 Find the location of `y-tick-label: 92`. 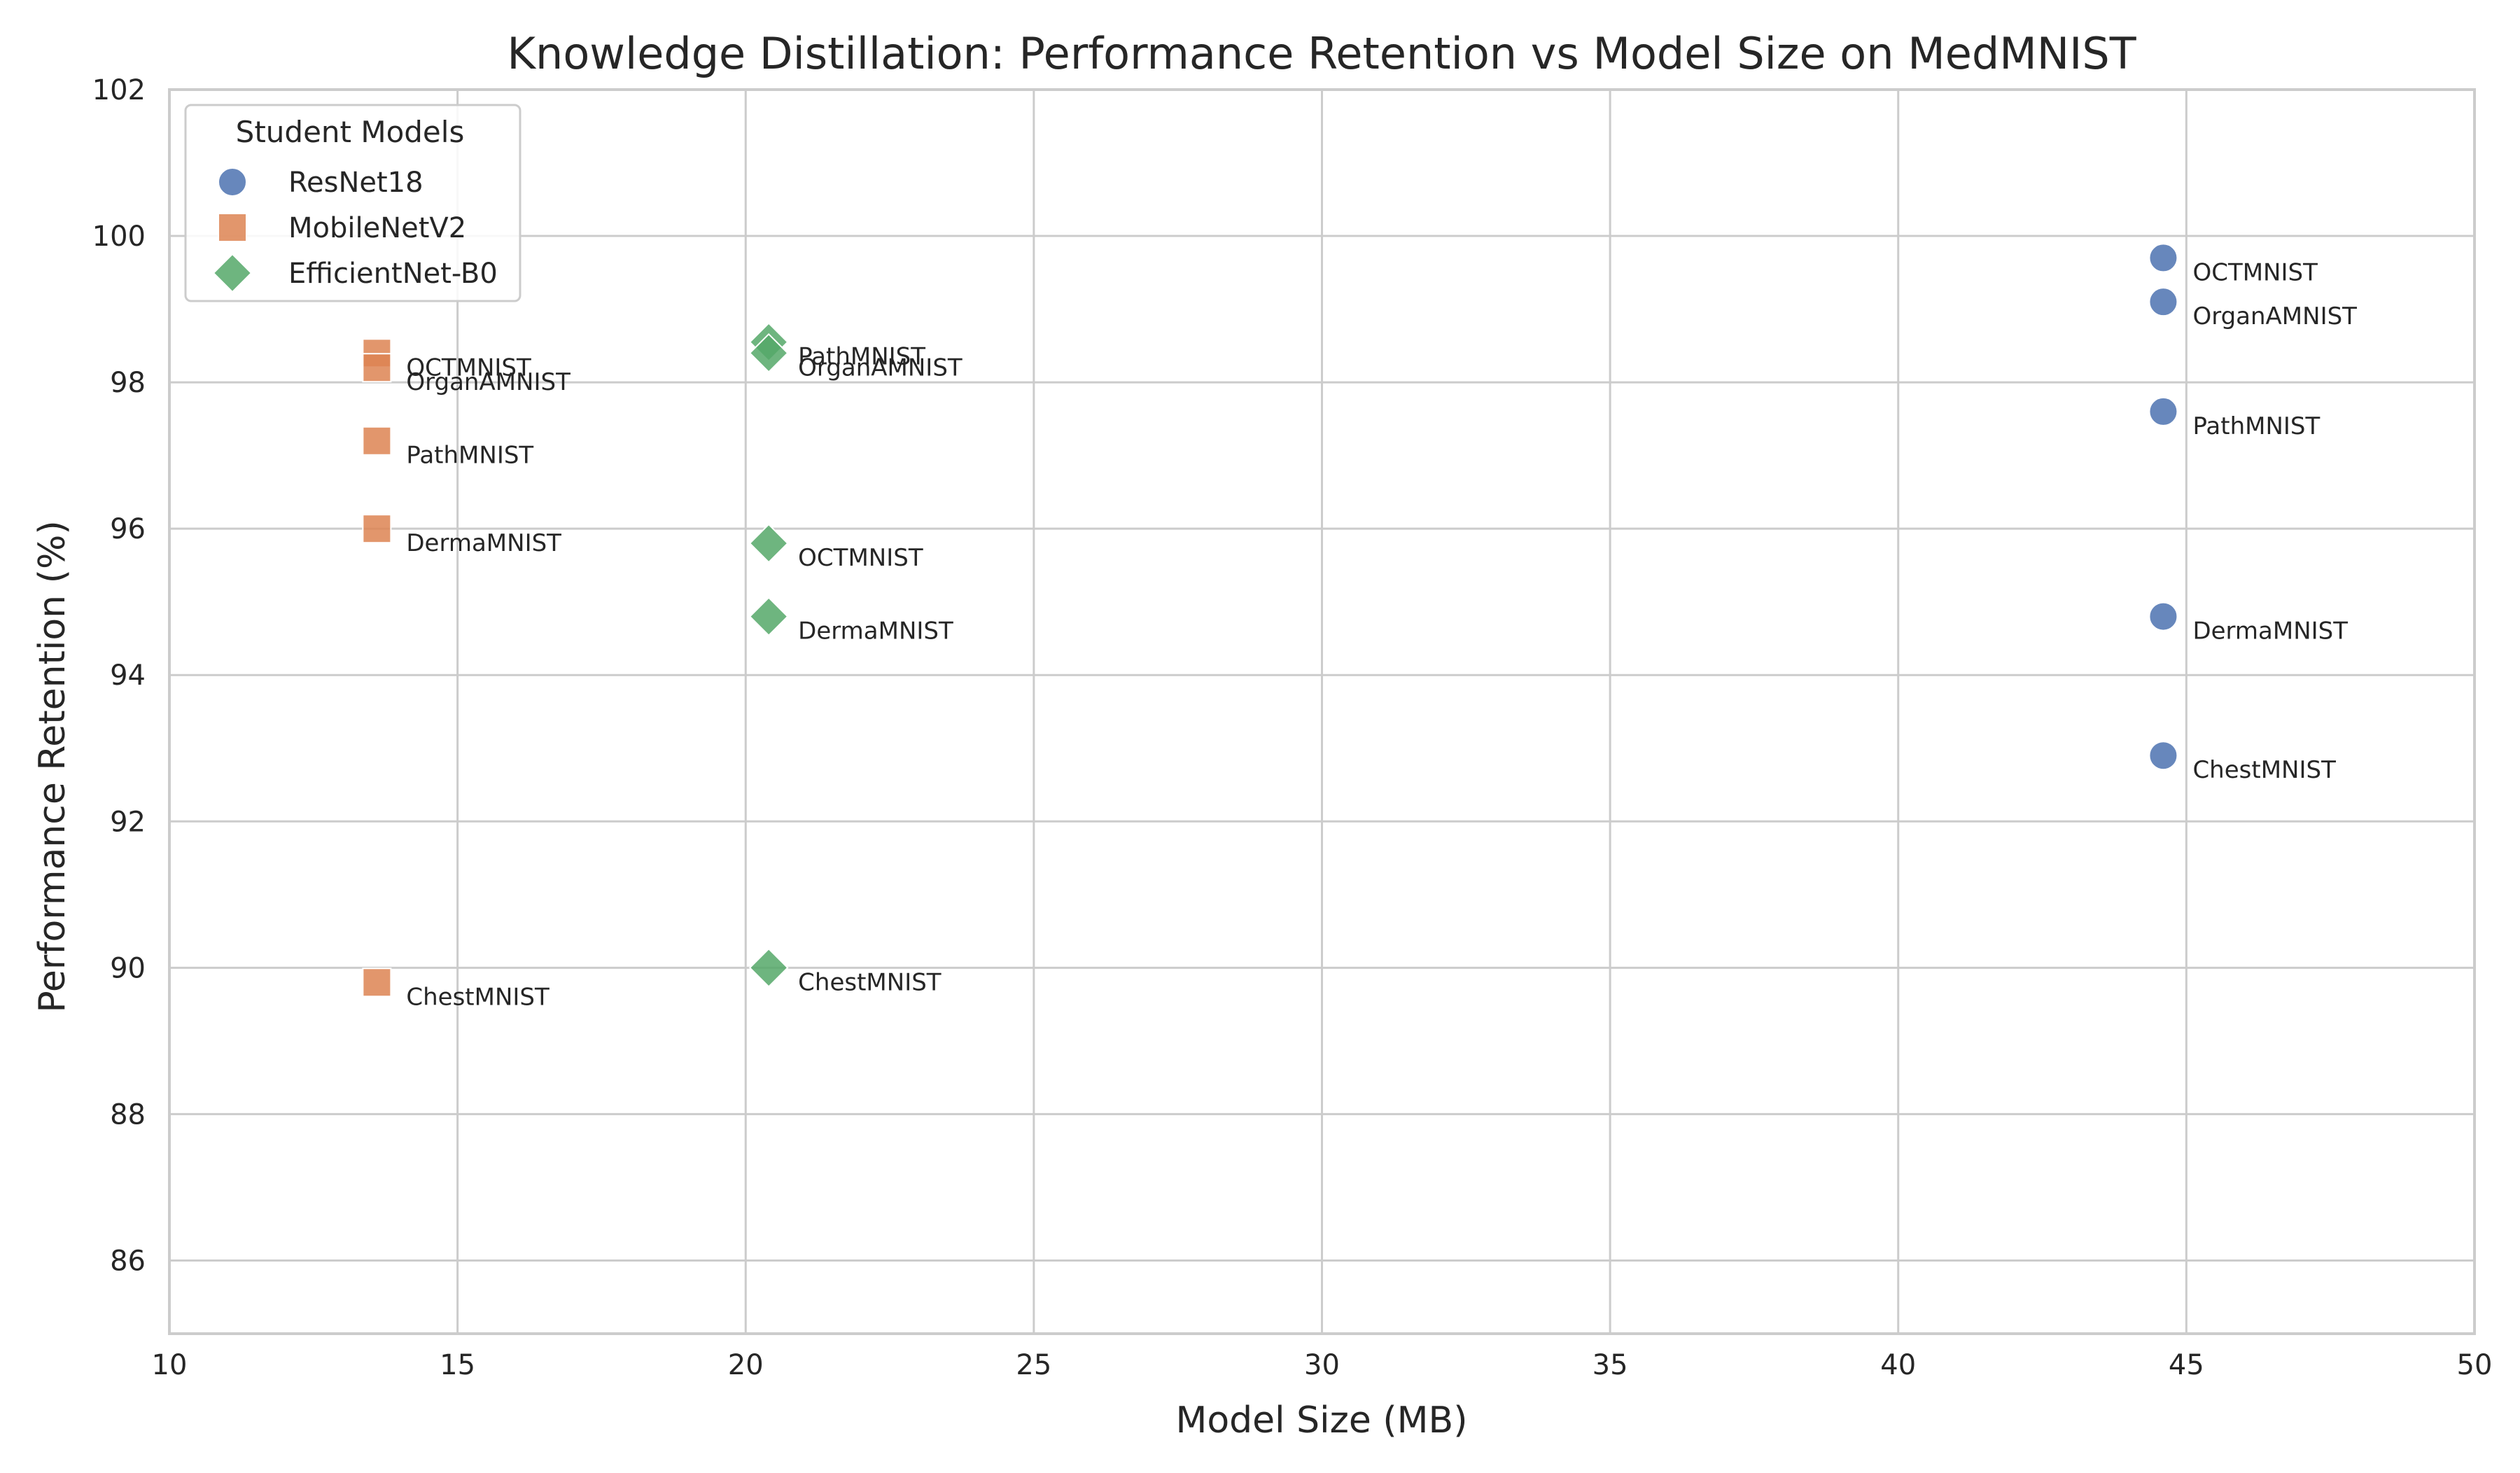

y-tick-label: 92 is located at coordinates (128, 822).